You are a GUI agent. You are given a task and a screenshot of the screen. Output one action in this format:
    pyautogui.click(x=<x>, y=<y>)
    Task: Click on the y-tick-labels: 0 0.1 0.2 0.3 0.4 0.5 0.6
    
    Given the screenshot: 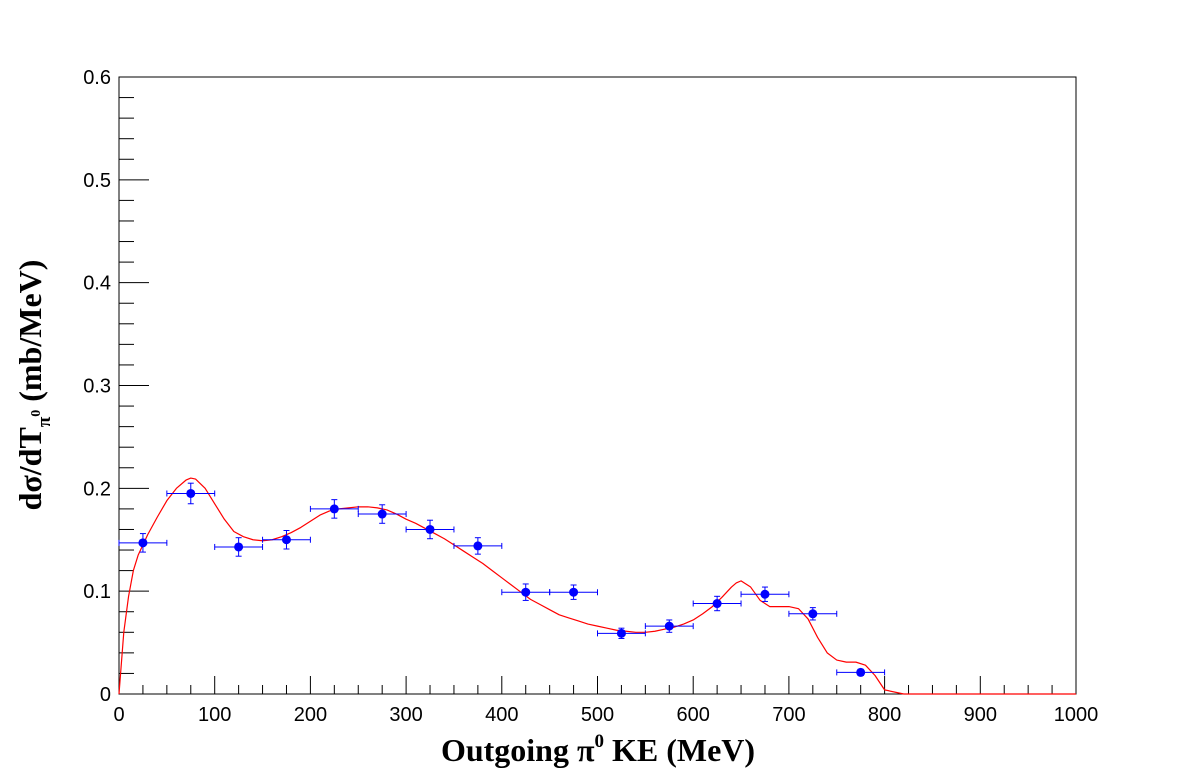 What is the action you would take?
    pyautogui.click(x=97, y=386)
    